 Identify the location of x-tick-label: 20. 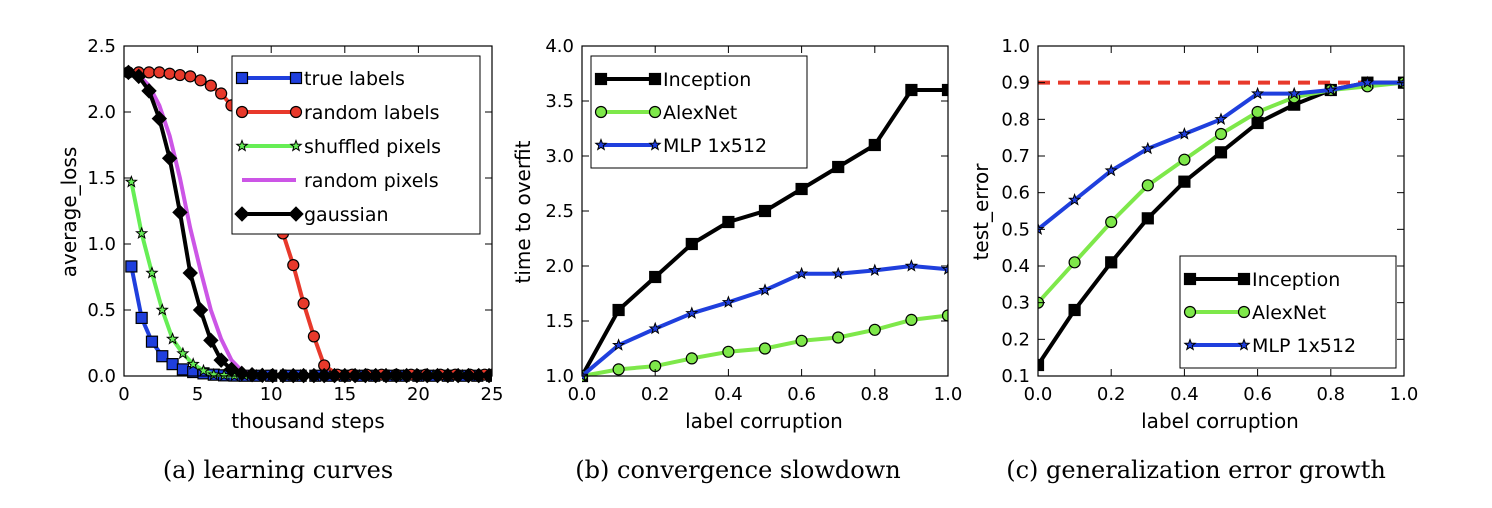
(418, 394).